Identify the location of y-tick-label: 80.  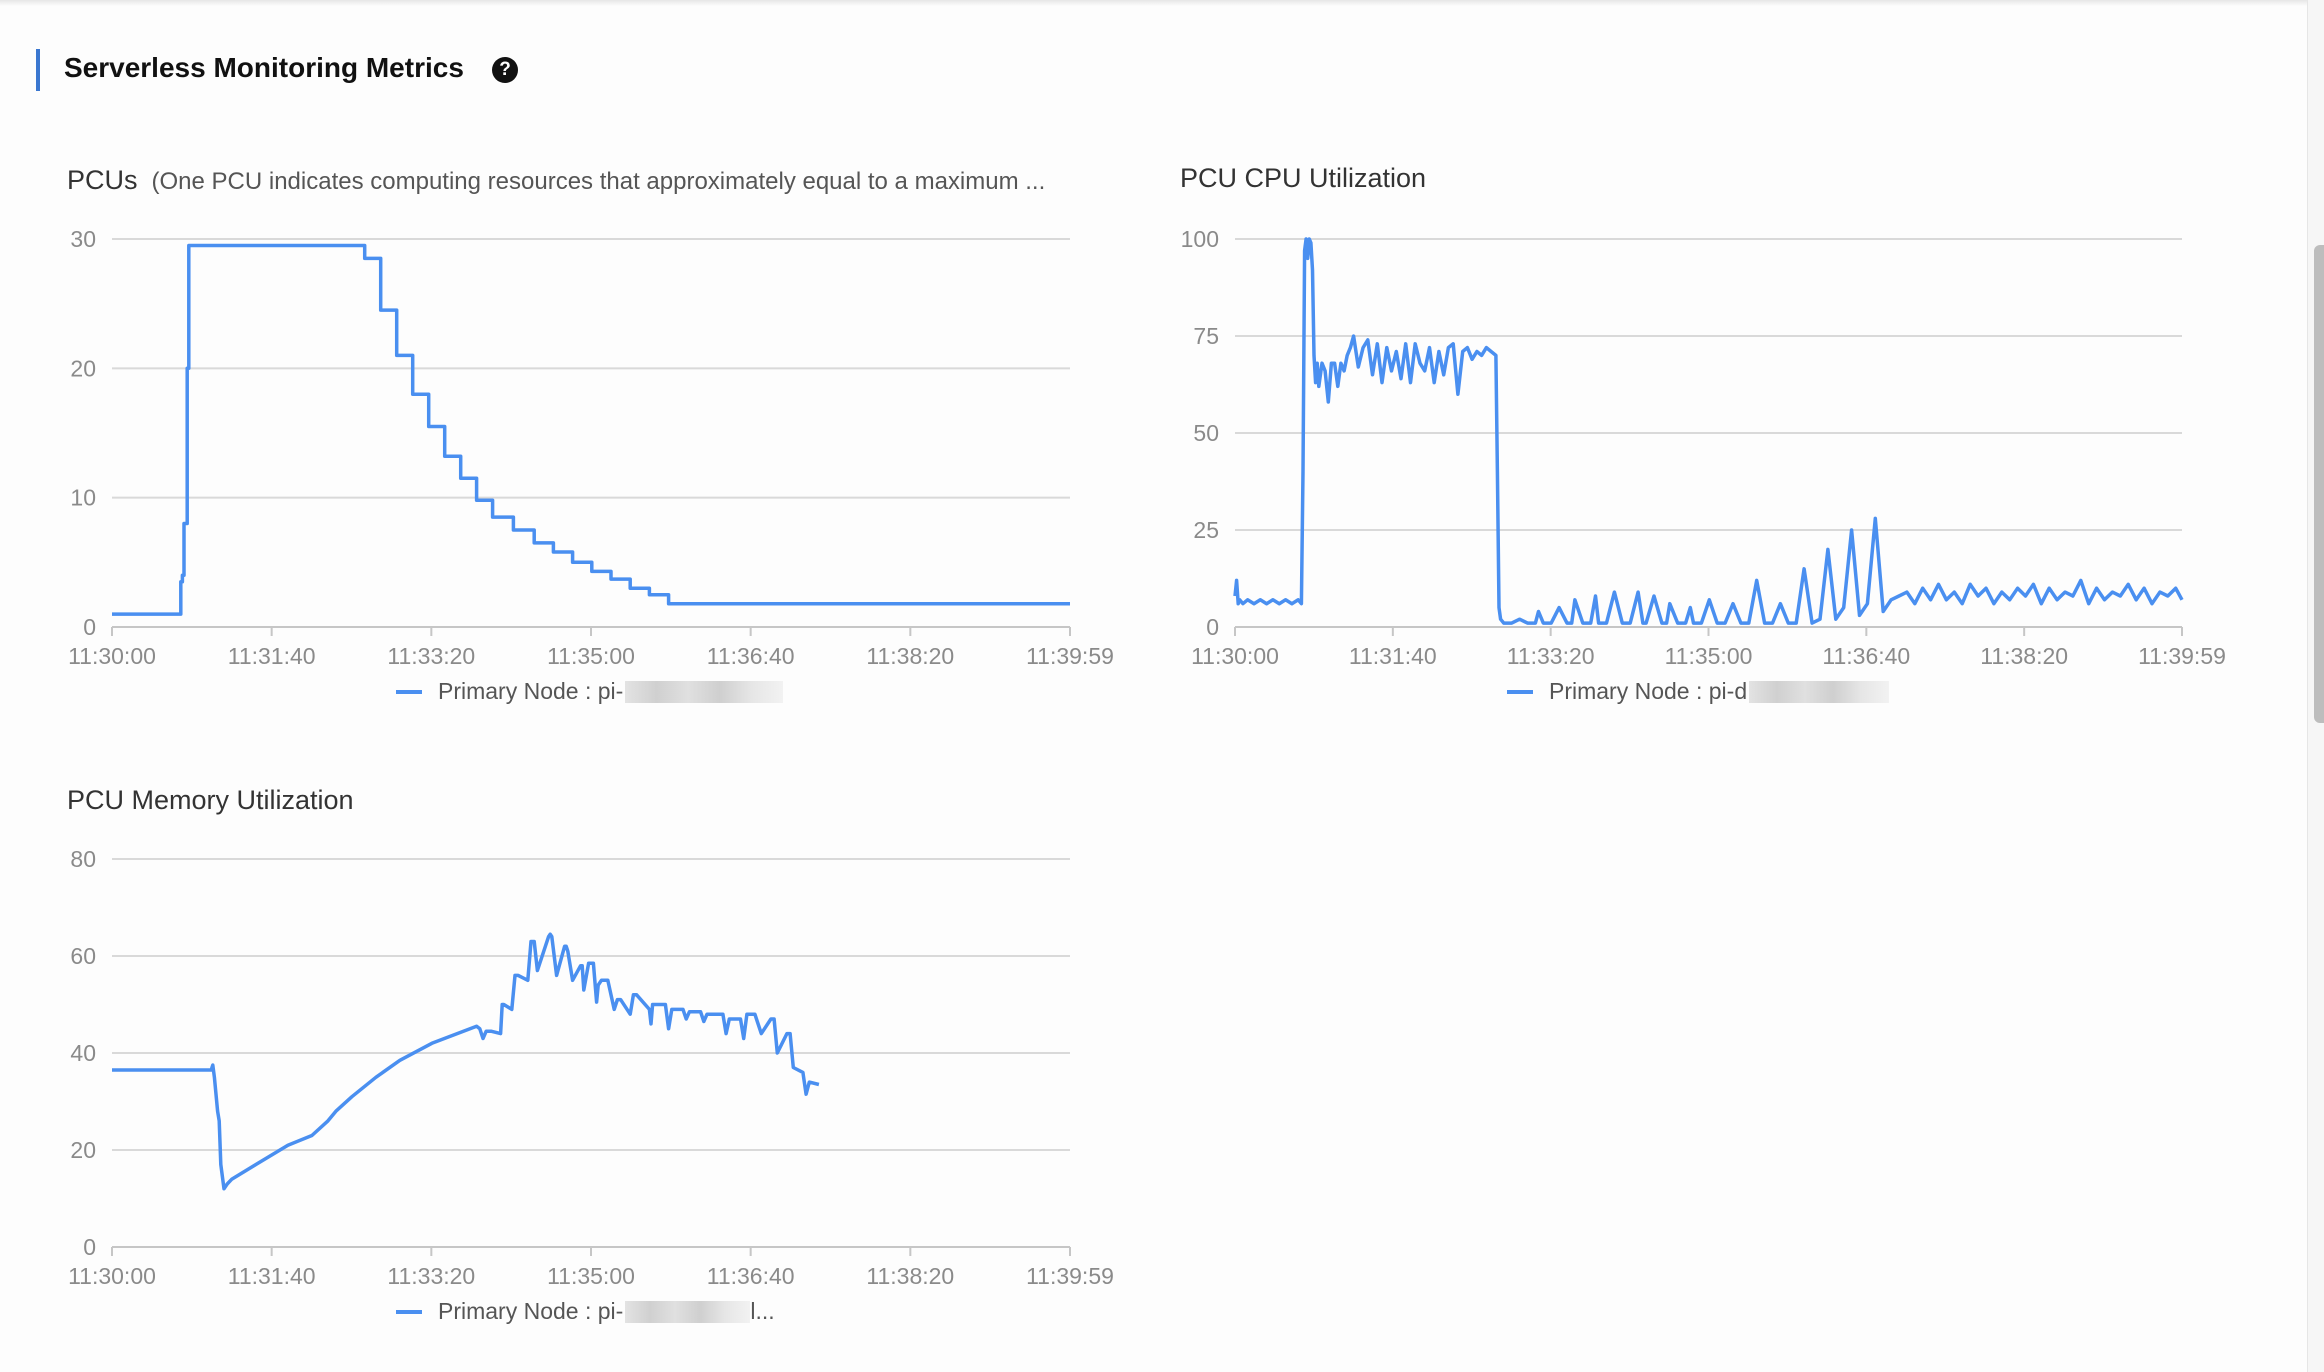
(83, 859).